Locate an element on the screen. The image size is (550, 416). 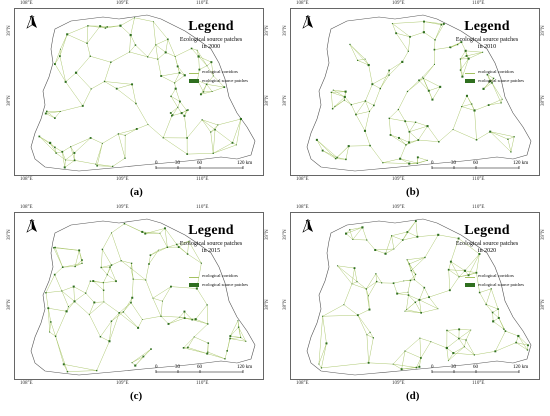
longitude-tick: 109°E is located at coordinates (122, 207).